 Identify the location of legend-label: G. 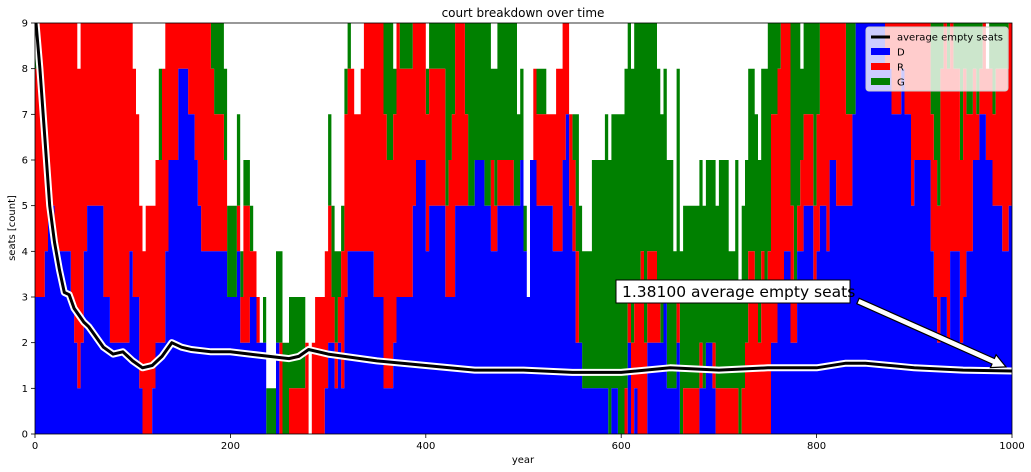
(901, 83).